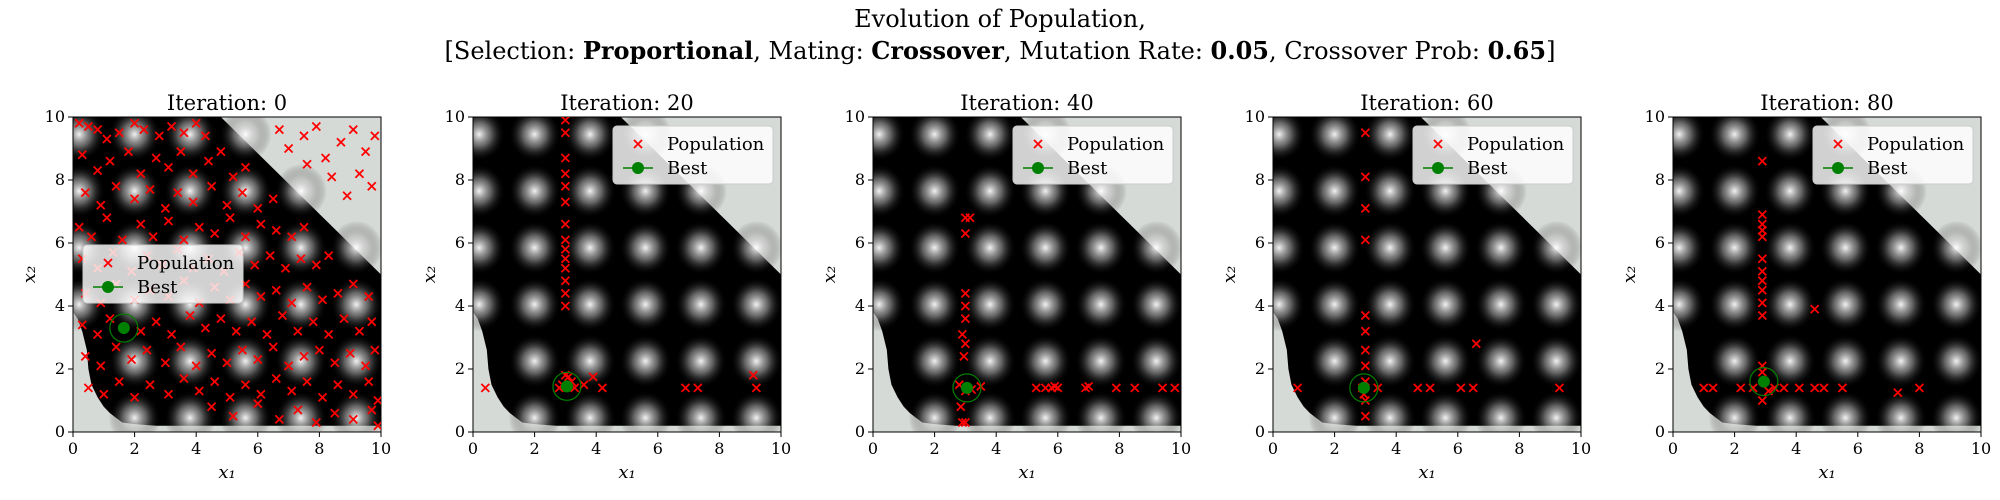 This screenshot has height=500, width=2000. I want to click on y-tick-label: 2, so click(1660, 368).